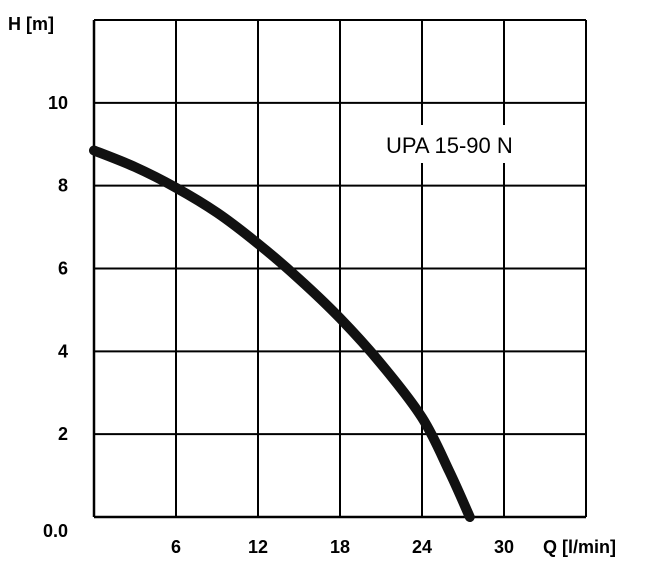 The image size is (649, 563). I want to click on model-label: UPA 15-90 N, so click(449, 145).